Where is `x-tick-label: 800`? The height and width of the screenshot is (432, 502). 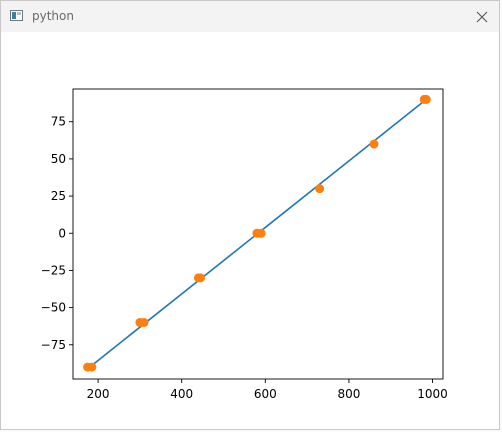
x-tick-label: 800 is located at coordinates (348, 394).